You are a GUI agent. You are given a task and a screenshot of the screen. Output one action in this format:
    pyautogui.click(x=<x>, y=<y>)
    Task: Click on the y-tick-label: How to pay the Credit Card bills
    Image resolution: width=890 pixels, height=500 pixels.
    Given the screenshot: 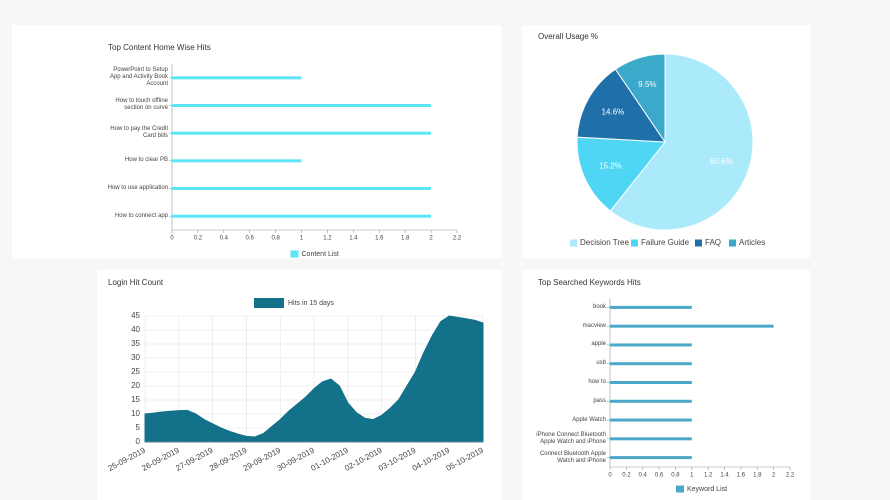 What is the action you would take?
    pyautogui.click(x=139, y=133)
    